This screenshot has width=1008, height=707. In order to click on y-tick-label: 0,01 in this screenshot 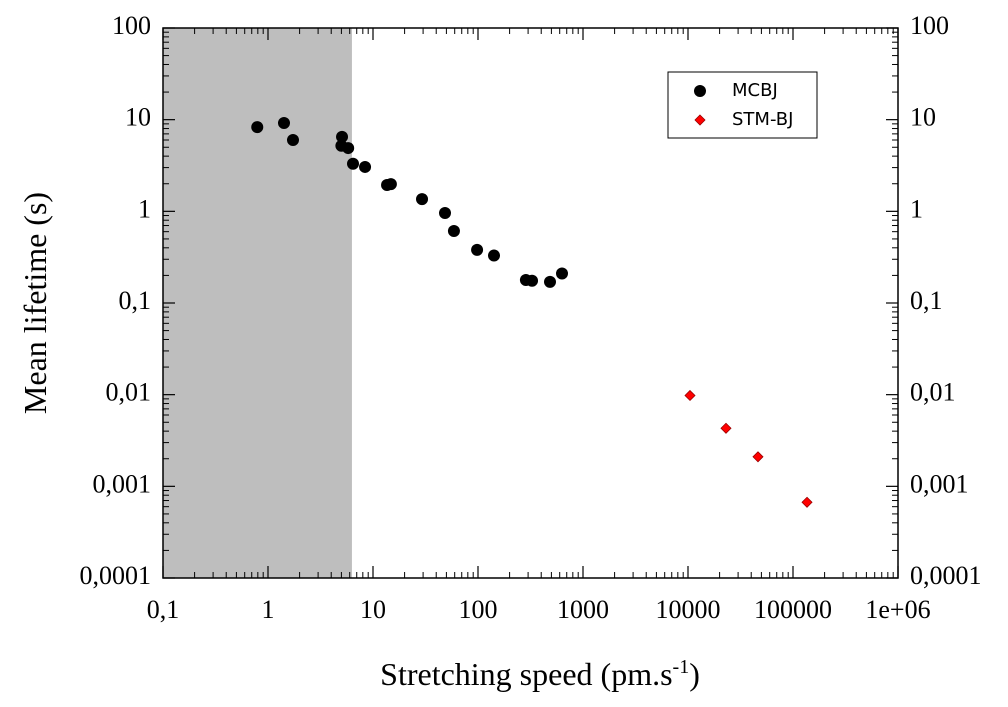, I will do `click(129, 392)`.